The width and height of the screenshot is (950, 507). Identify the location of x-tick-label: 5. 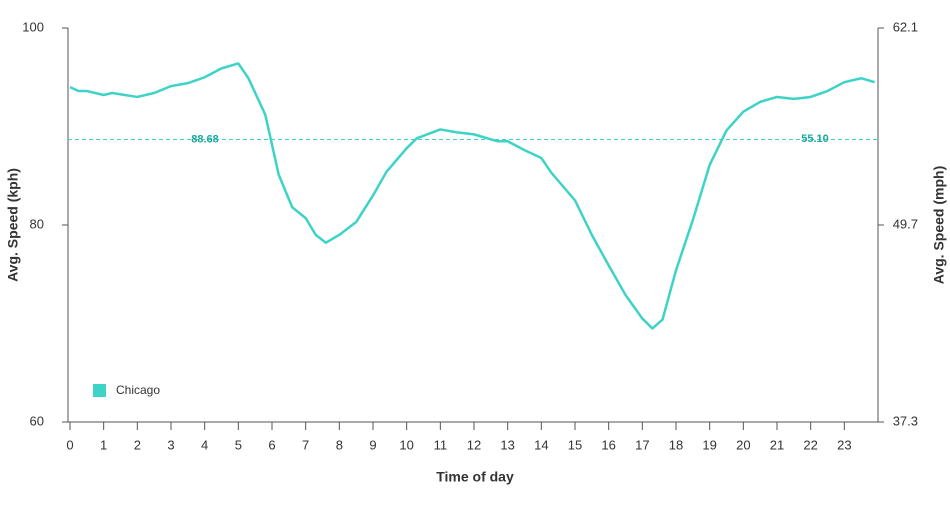
(238, 444).